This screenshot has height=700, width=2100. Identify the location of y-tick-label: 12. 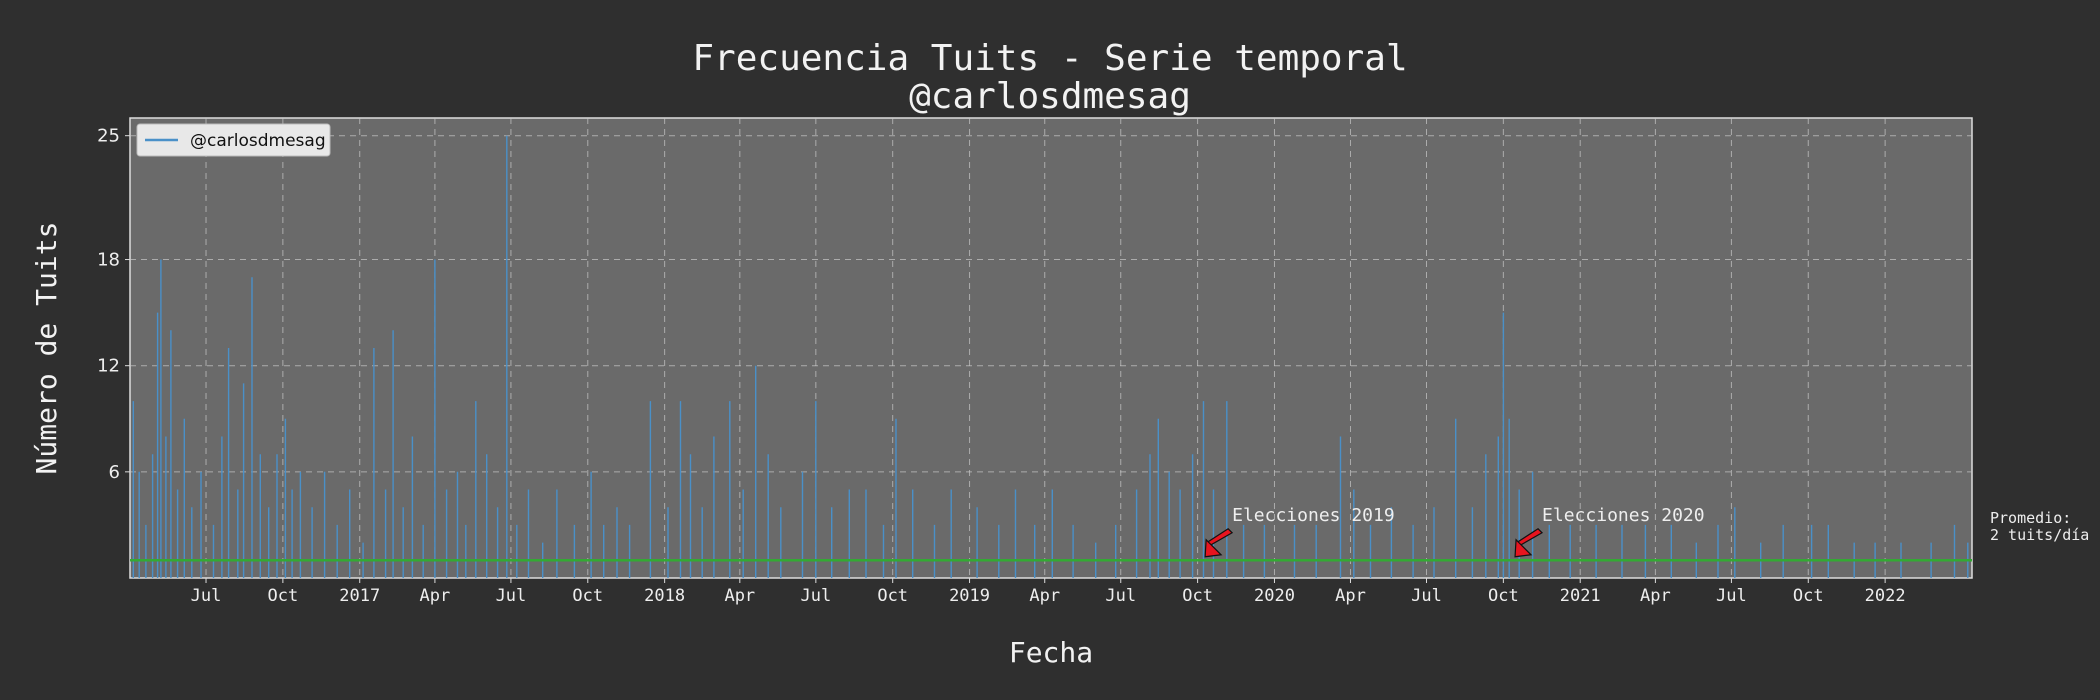
(108, 366).